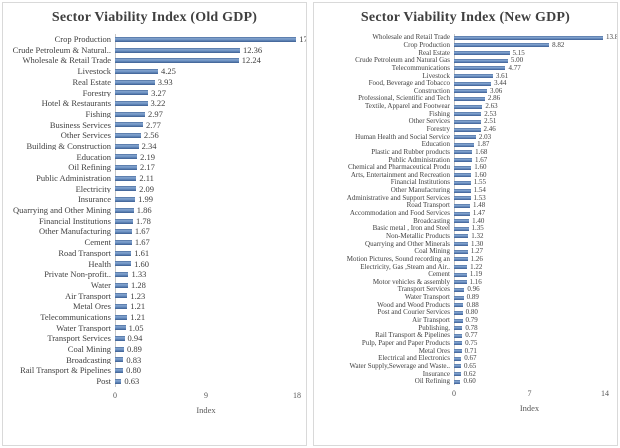 This screenshot has height=448, width=620. Describe the element at coordinates (154, 338) in the screenshot. I see `bar-row: Transport Services 0.94` at that location.